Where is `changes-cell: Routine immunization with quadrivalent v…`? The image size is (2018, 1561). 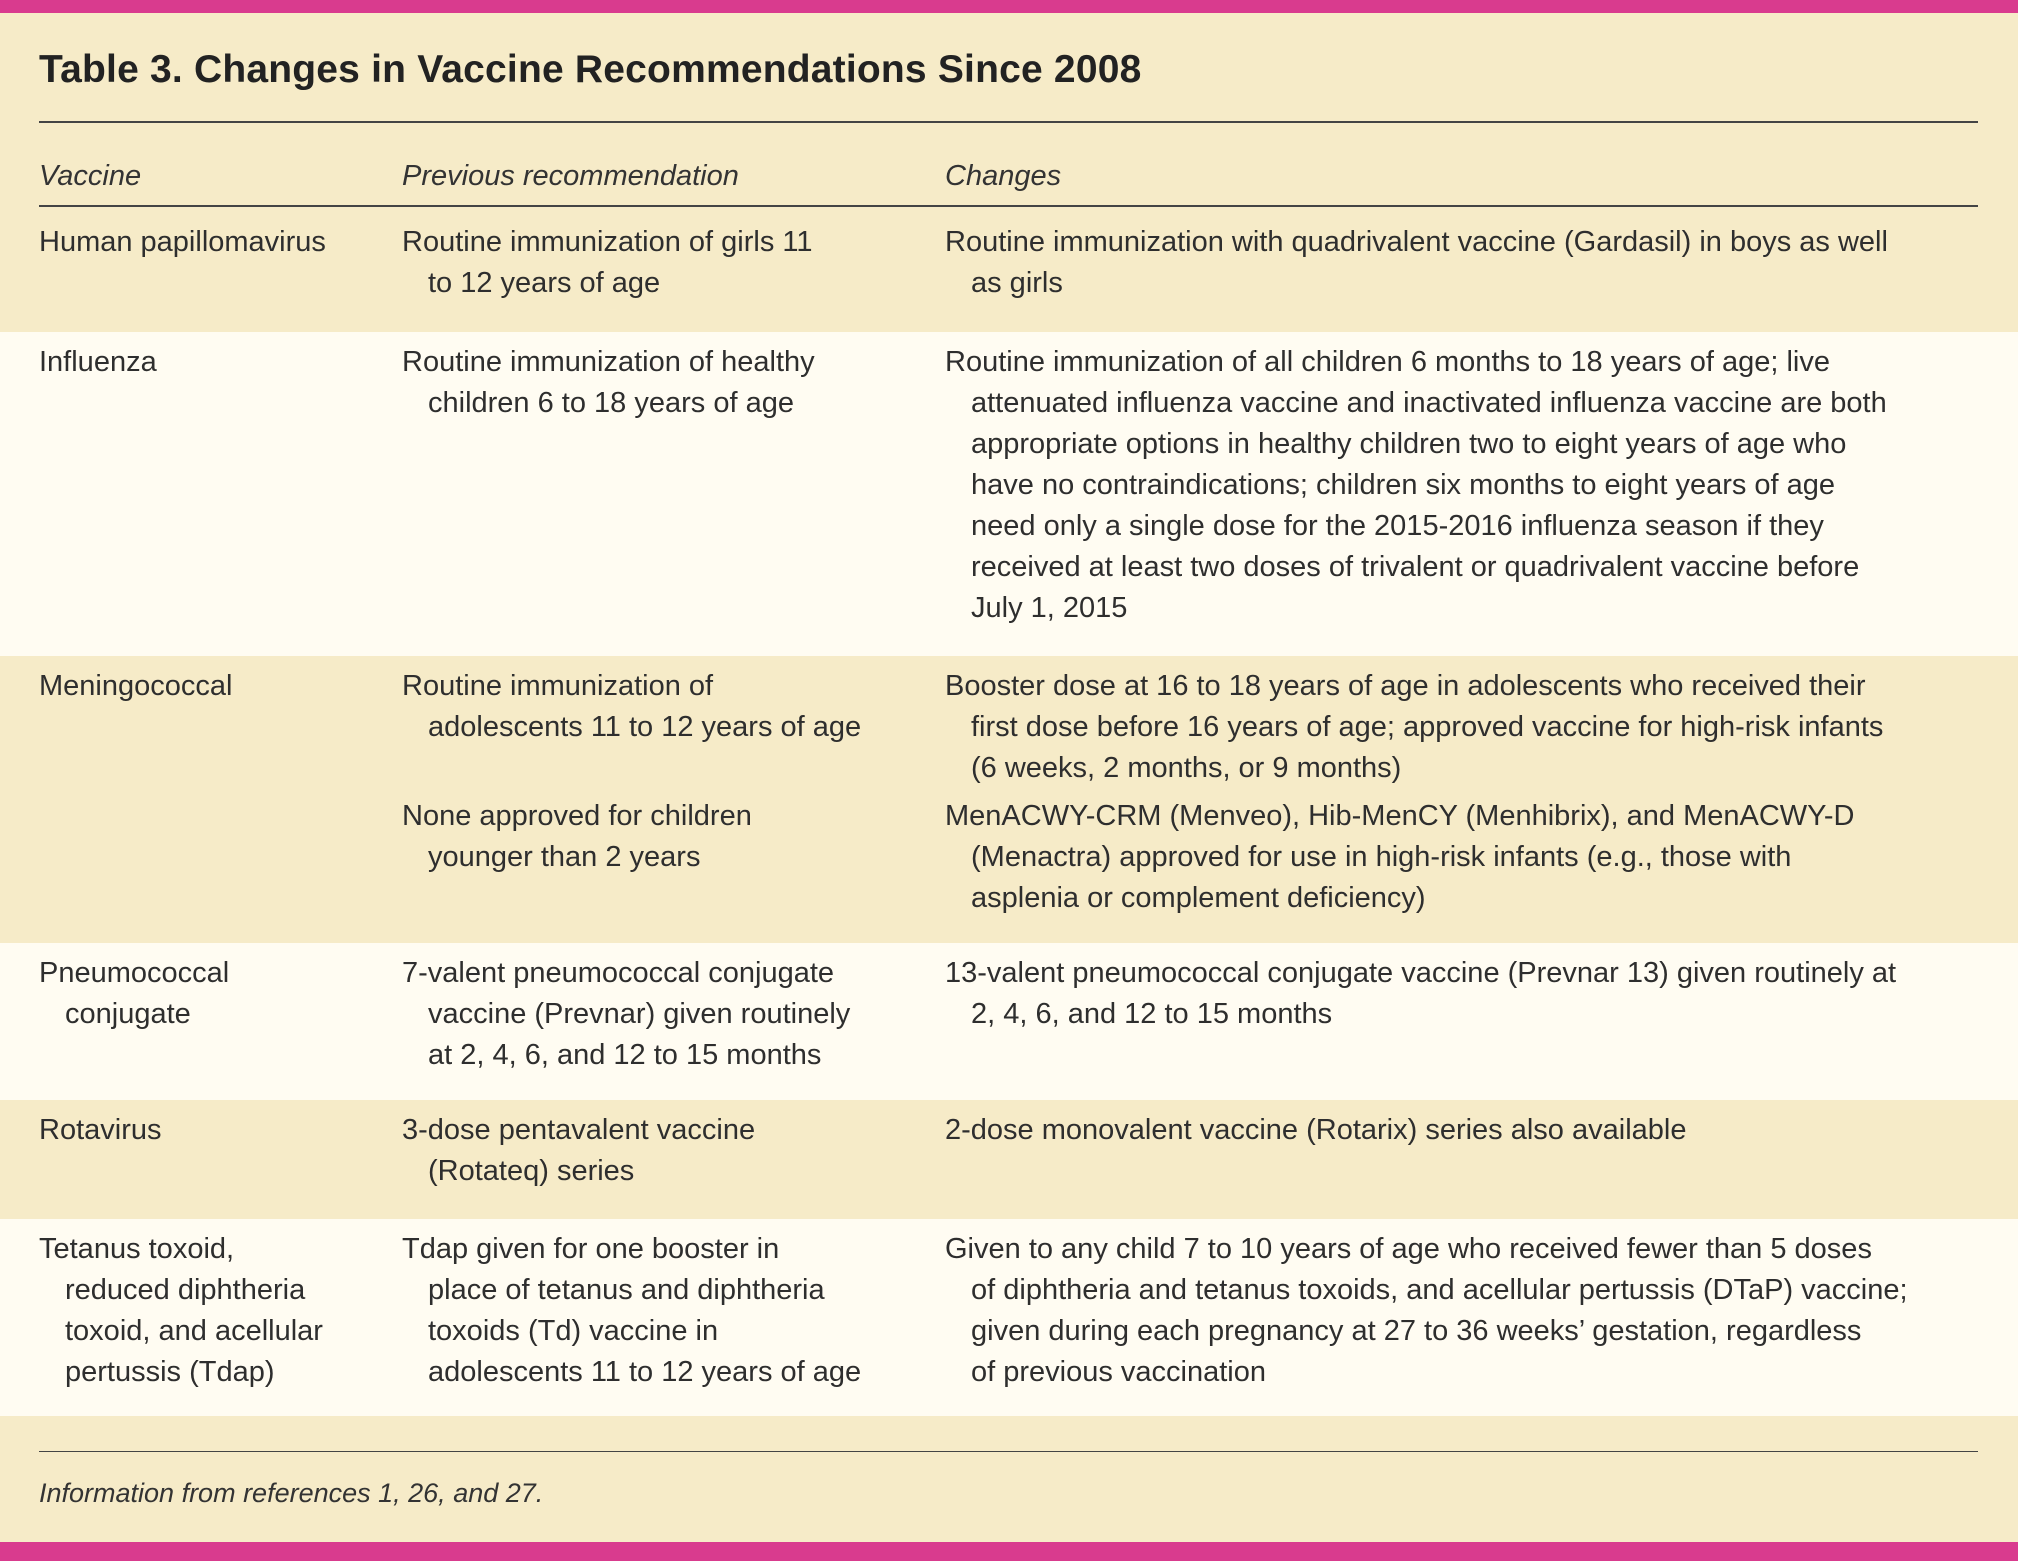
changes-cell: Routine immunization with quadrivalent v… is located at coordinates (1416, 263).